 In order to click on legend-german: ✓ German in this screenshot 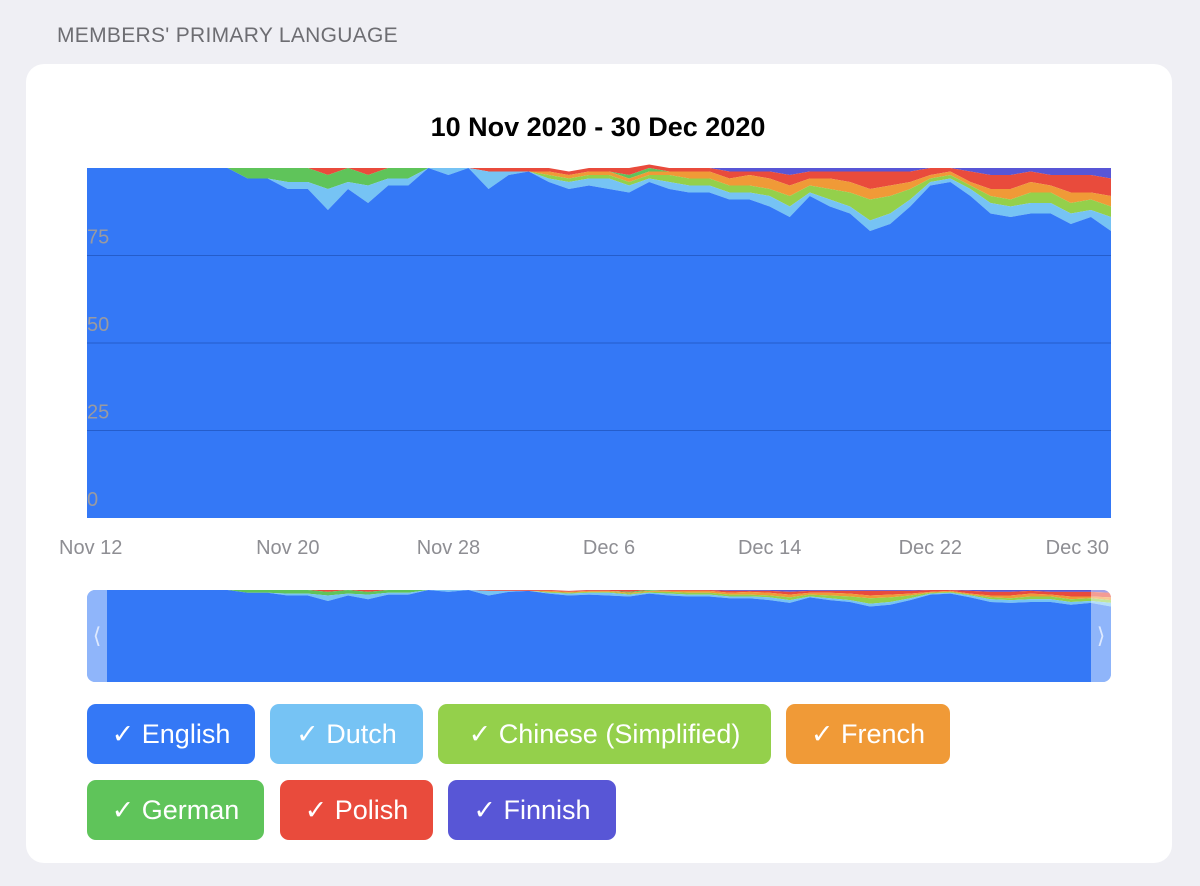, I will do `click(175, 810)`.